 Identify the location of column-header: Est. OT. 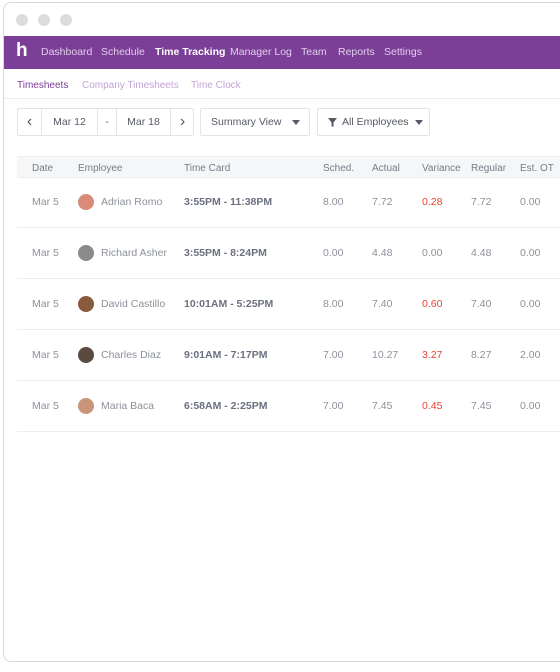
(537, 168).